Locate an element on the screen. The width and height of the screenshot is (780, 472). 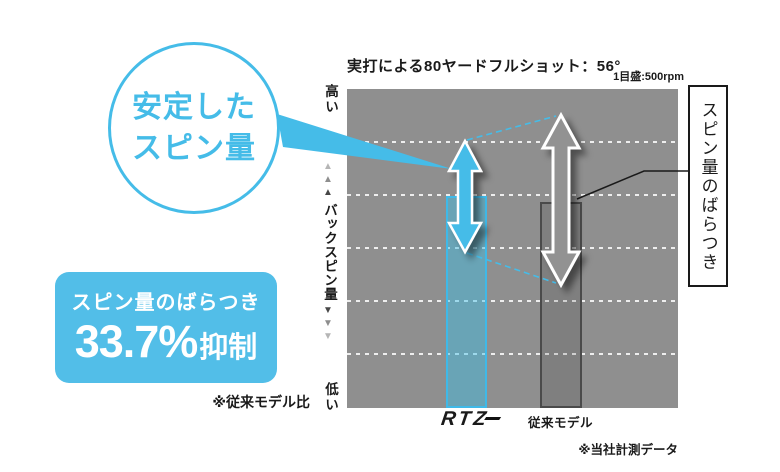
badge-footnote: ※従来モデル比 is located at coordinates (261, 402).